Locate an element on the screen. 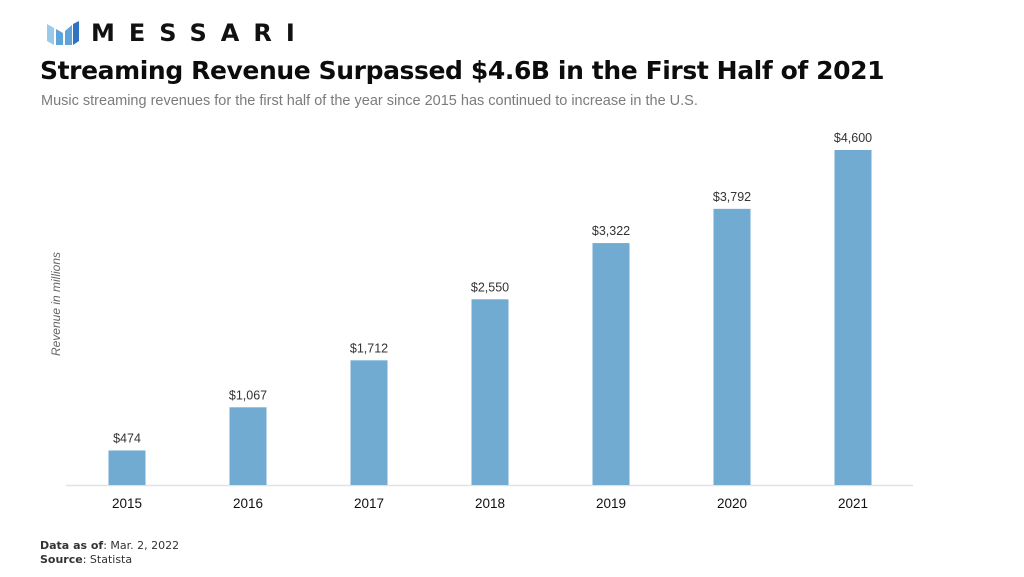  data-as-of-label: Data as of is located at coordinates (72, 545).